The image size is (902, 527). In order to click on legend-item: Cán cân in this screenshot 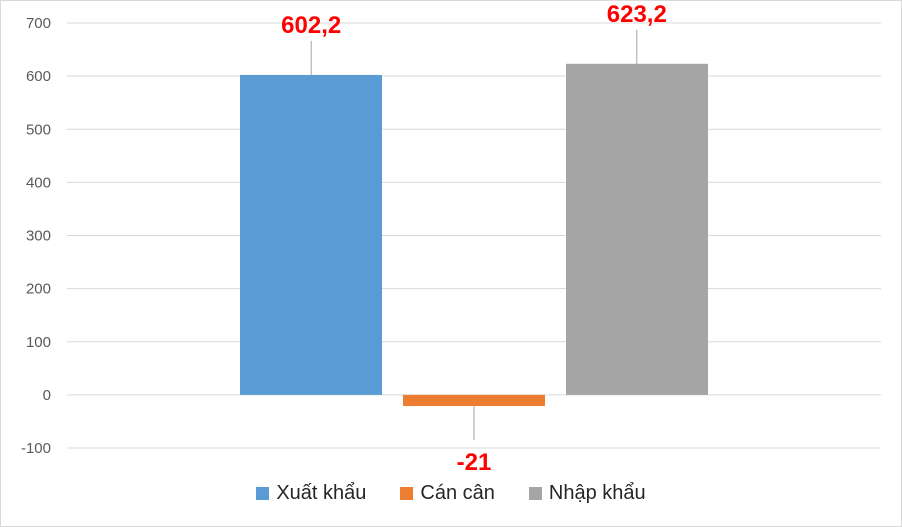, I will do `click(447, 493)`.